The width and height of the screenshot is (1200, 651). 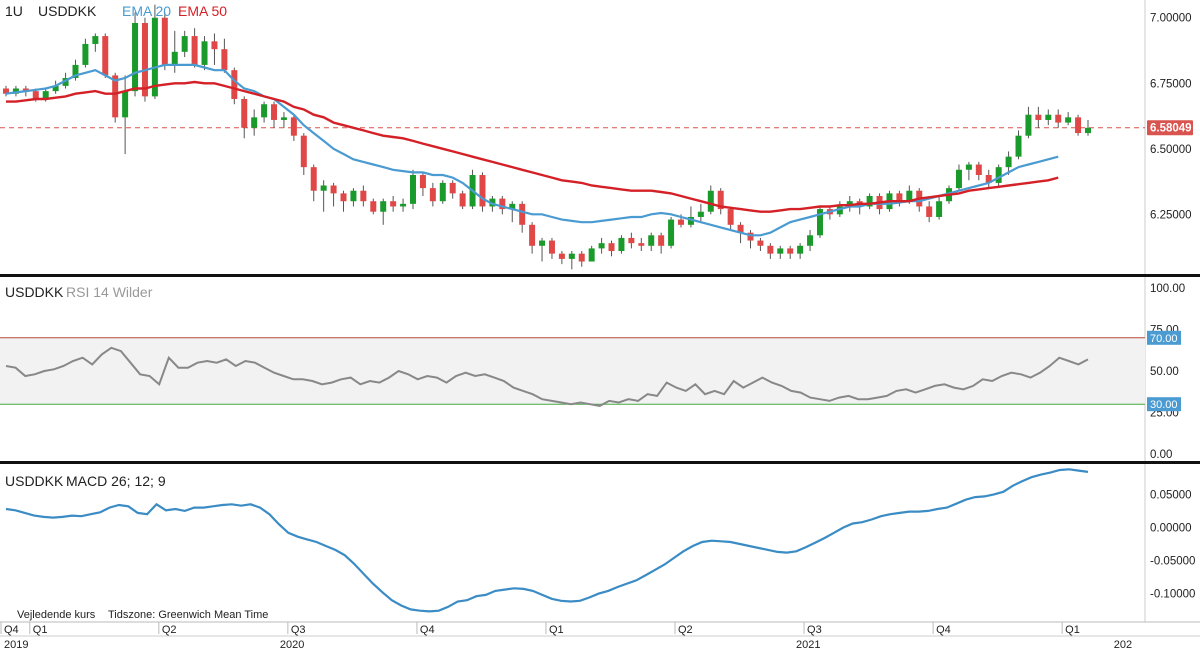 What do you see at coordinates (1167, 289) in the screenshot?
I see `rsi-tick-label: 100.00` at bounding box center [1167, 289].